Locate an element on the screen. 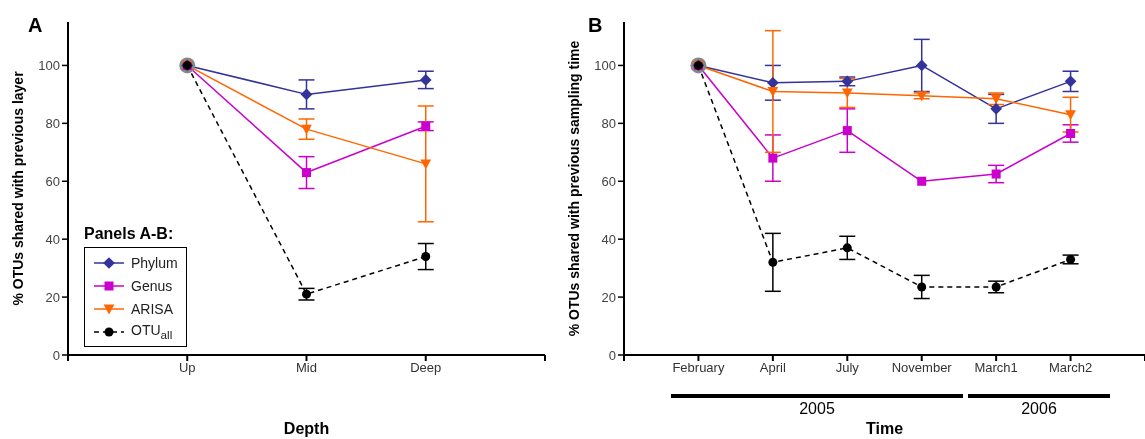  chart-title: A is located at coordinates (35, 25).